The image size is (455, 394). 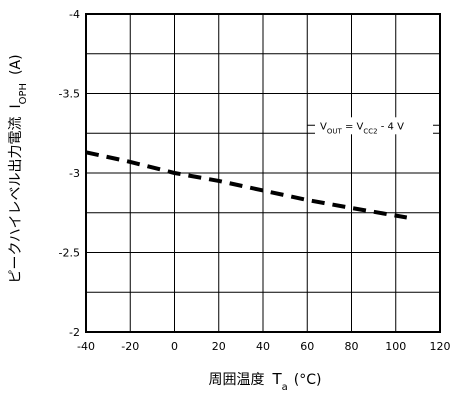 I want to click on y-axis-label: ピークハイレベル出力電流, so click(x=16, y=200).